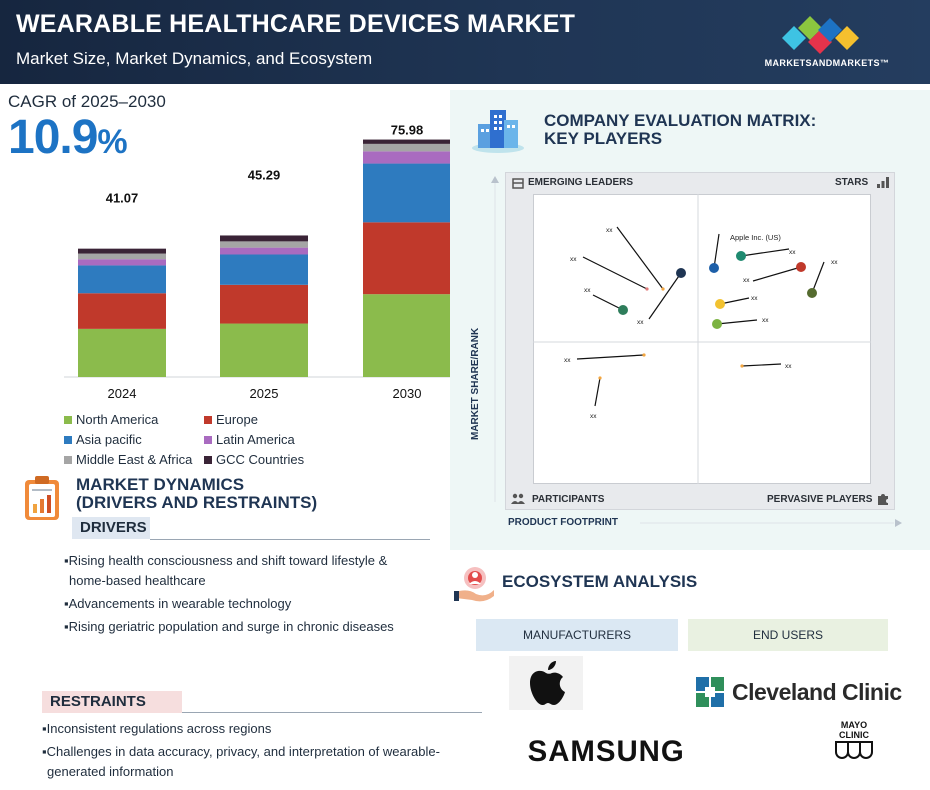  Describe the element at coordinates (820, 35) in the screenshot. I see `diamond-logo-icon` at that location.